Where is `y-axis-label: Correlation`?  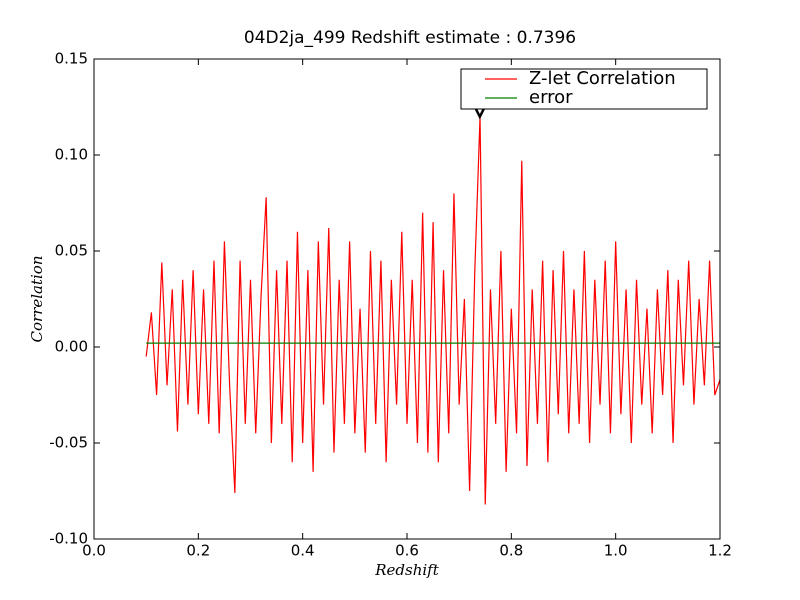
y-axis-label: Correlation is located at coordinates (37, 299).